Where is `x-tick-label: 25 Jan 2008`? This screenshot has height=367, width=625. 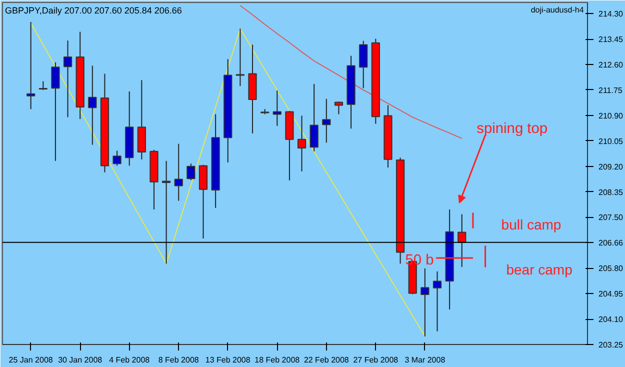
x-tick-label: 25 Jan 2008 is located at coordinates (31, 360).